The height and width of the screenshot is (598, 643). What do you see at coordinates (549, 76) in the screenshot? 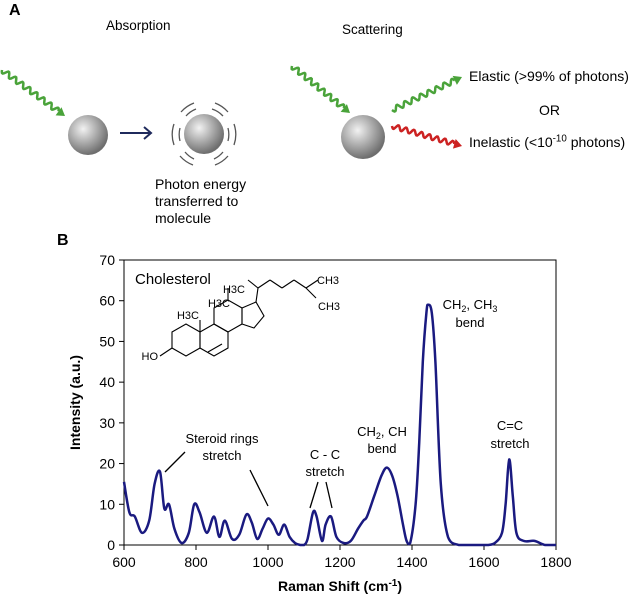
I see `elastic-label: Elastic (>99% of photons)` at bounding box center [549, 76].